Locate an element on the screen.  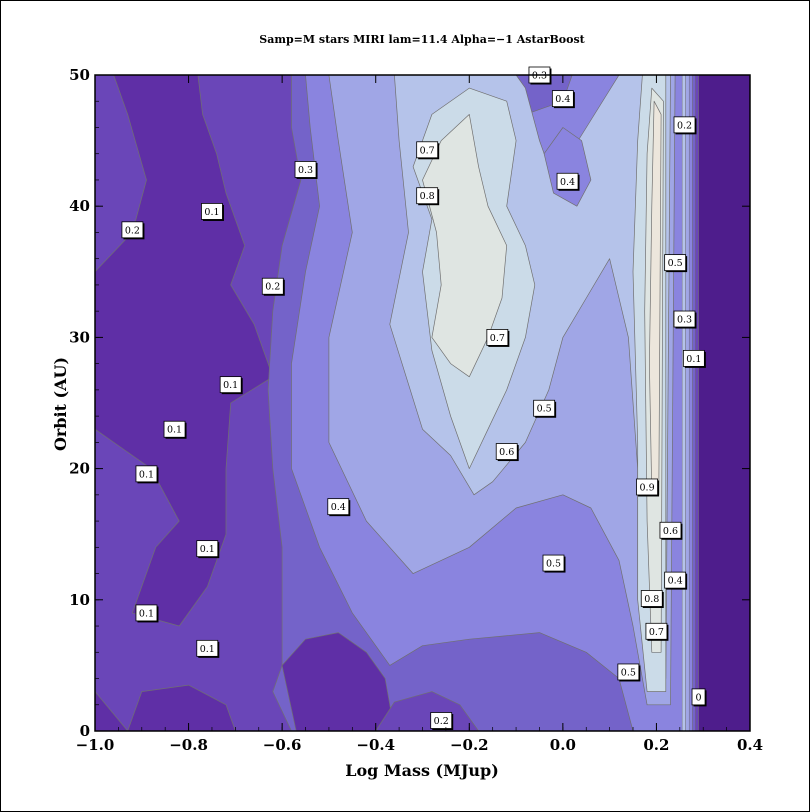
contour-label-31: 0.2 is located at coordinates (442, 721).